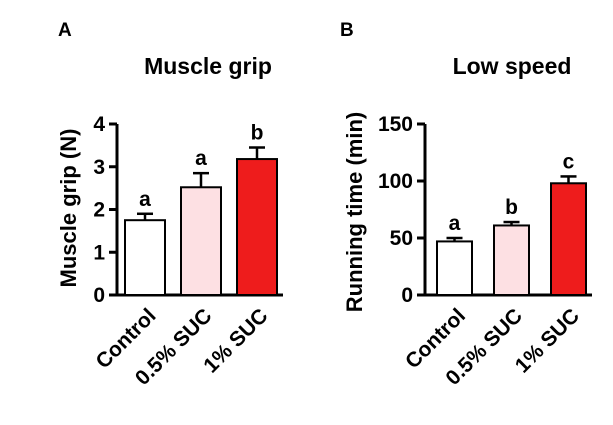 The height and width of the screenshot is (425, 613). I want to click on y-tick-label-a: 1, so click(99, 252).